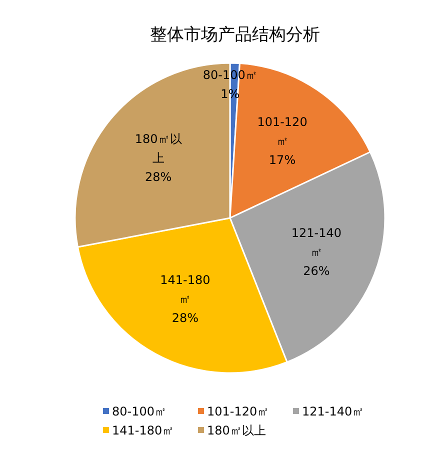 Image resolution: width=442 pixels, height=452 pixels. What do you see at coordinates (282, 160) in the screenshot?
I see `data-label: 17%` at bounding box center [282, 160].